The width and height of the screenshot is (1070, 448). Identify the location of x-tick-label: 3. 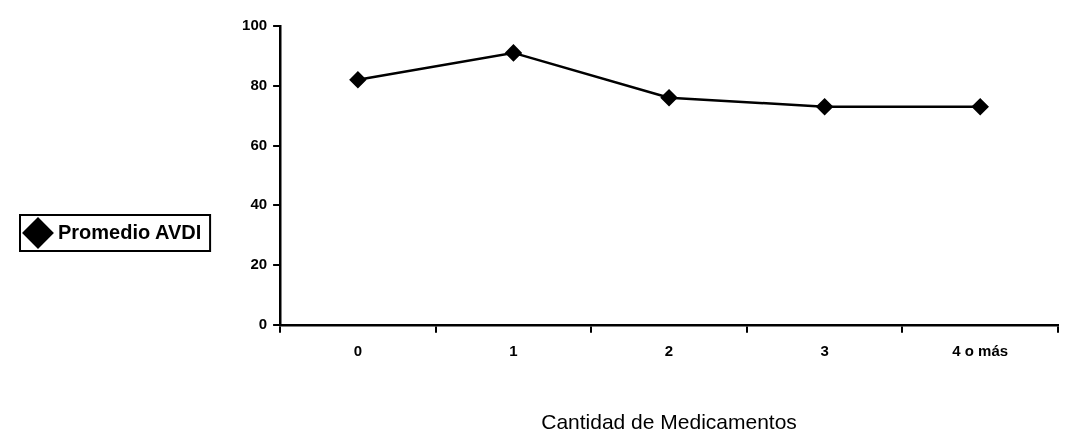
(824, 350).